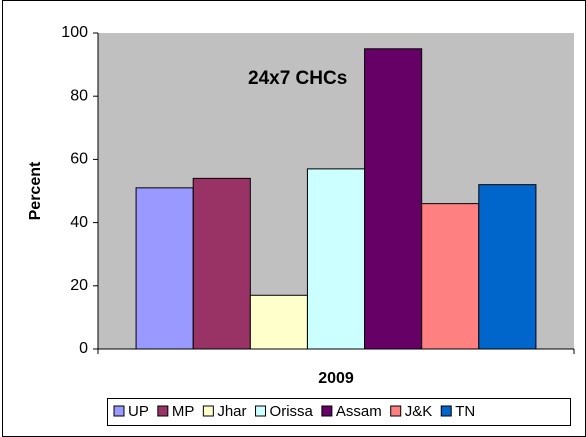 Image resolution: width=586 pixels, height=437 pixels. I want to click on legend-label: Assam, so click(359, 411).